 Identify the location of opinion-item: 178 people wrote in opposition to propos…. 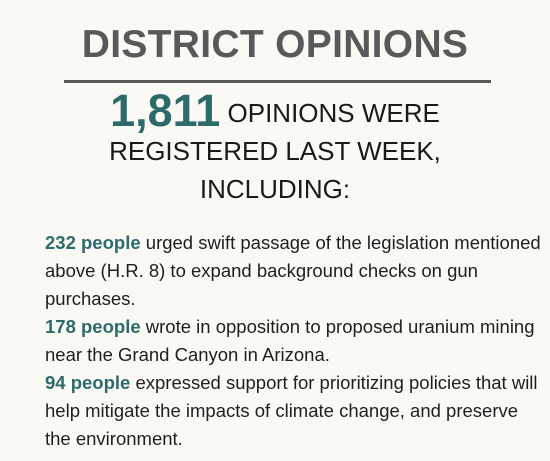
(295, 341).